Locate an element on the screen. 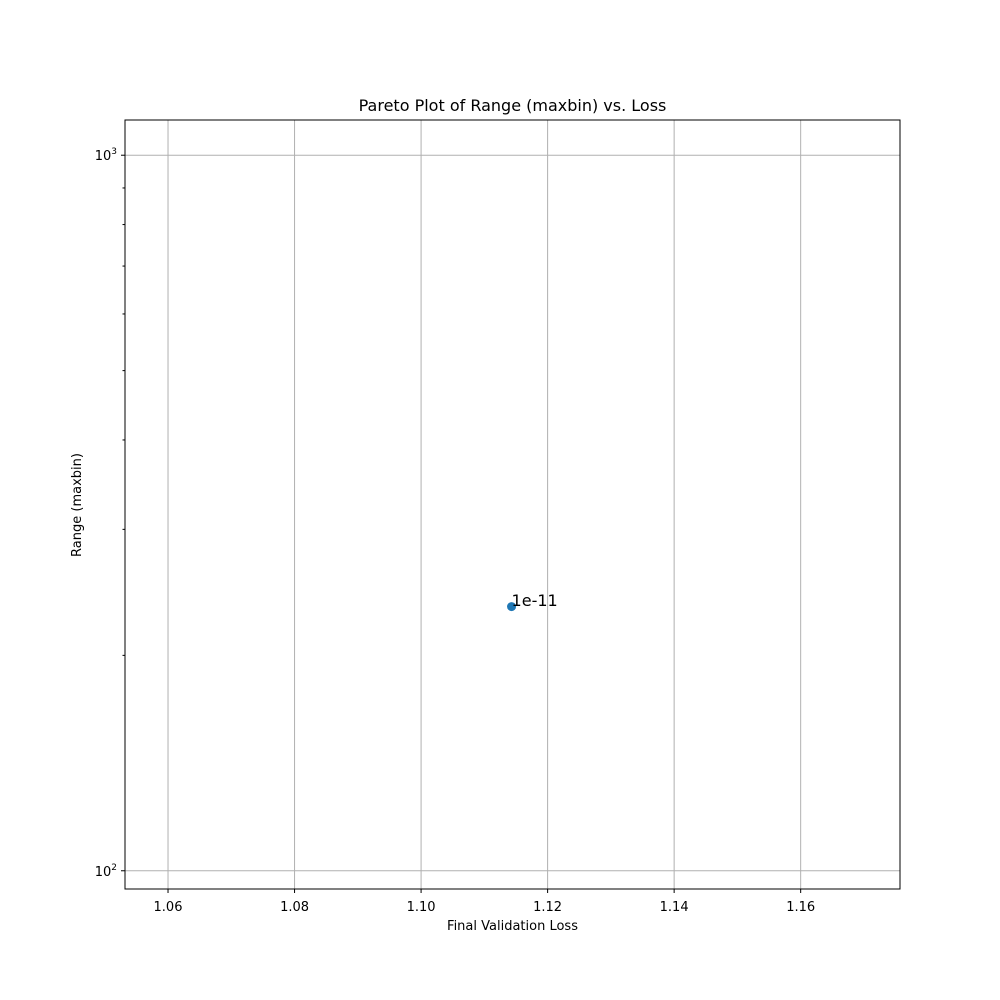 The image size is (1000, 1000). x-tick-label-2: 1.10 is located at coordinates (421, 907).